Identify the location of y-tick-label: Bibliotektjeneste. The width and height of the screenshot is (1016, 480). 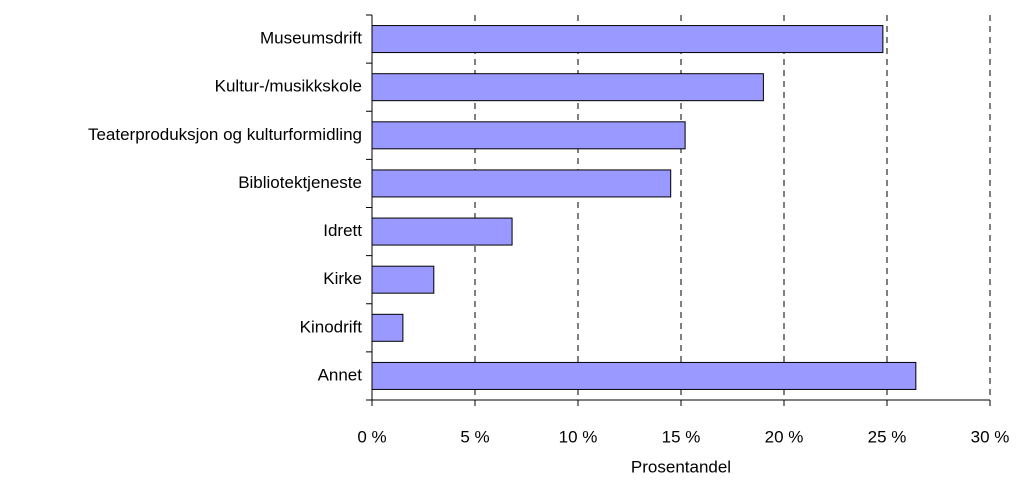
(300, 182).